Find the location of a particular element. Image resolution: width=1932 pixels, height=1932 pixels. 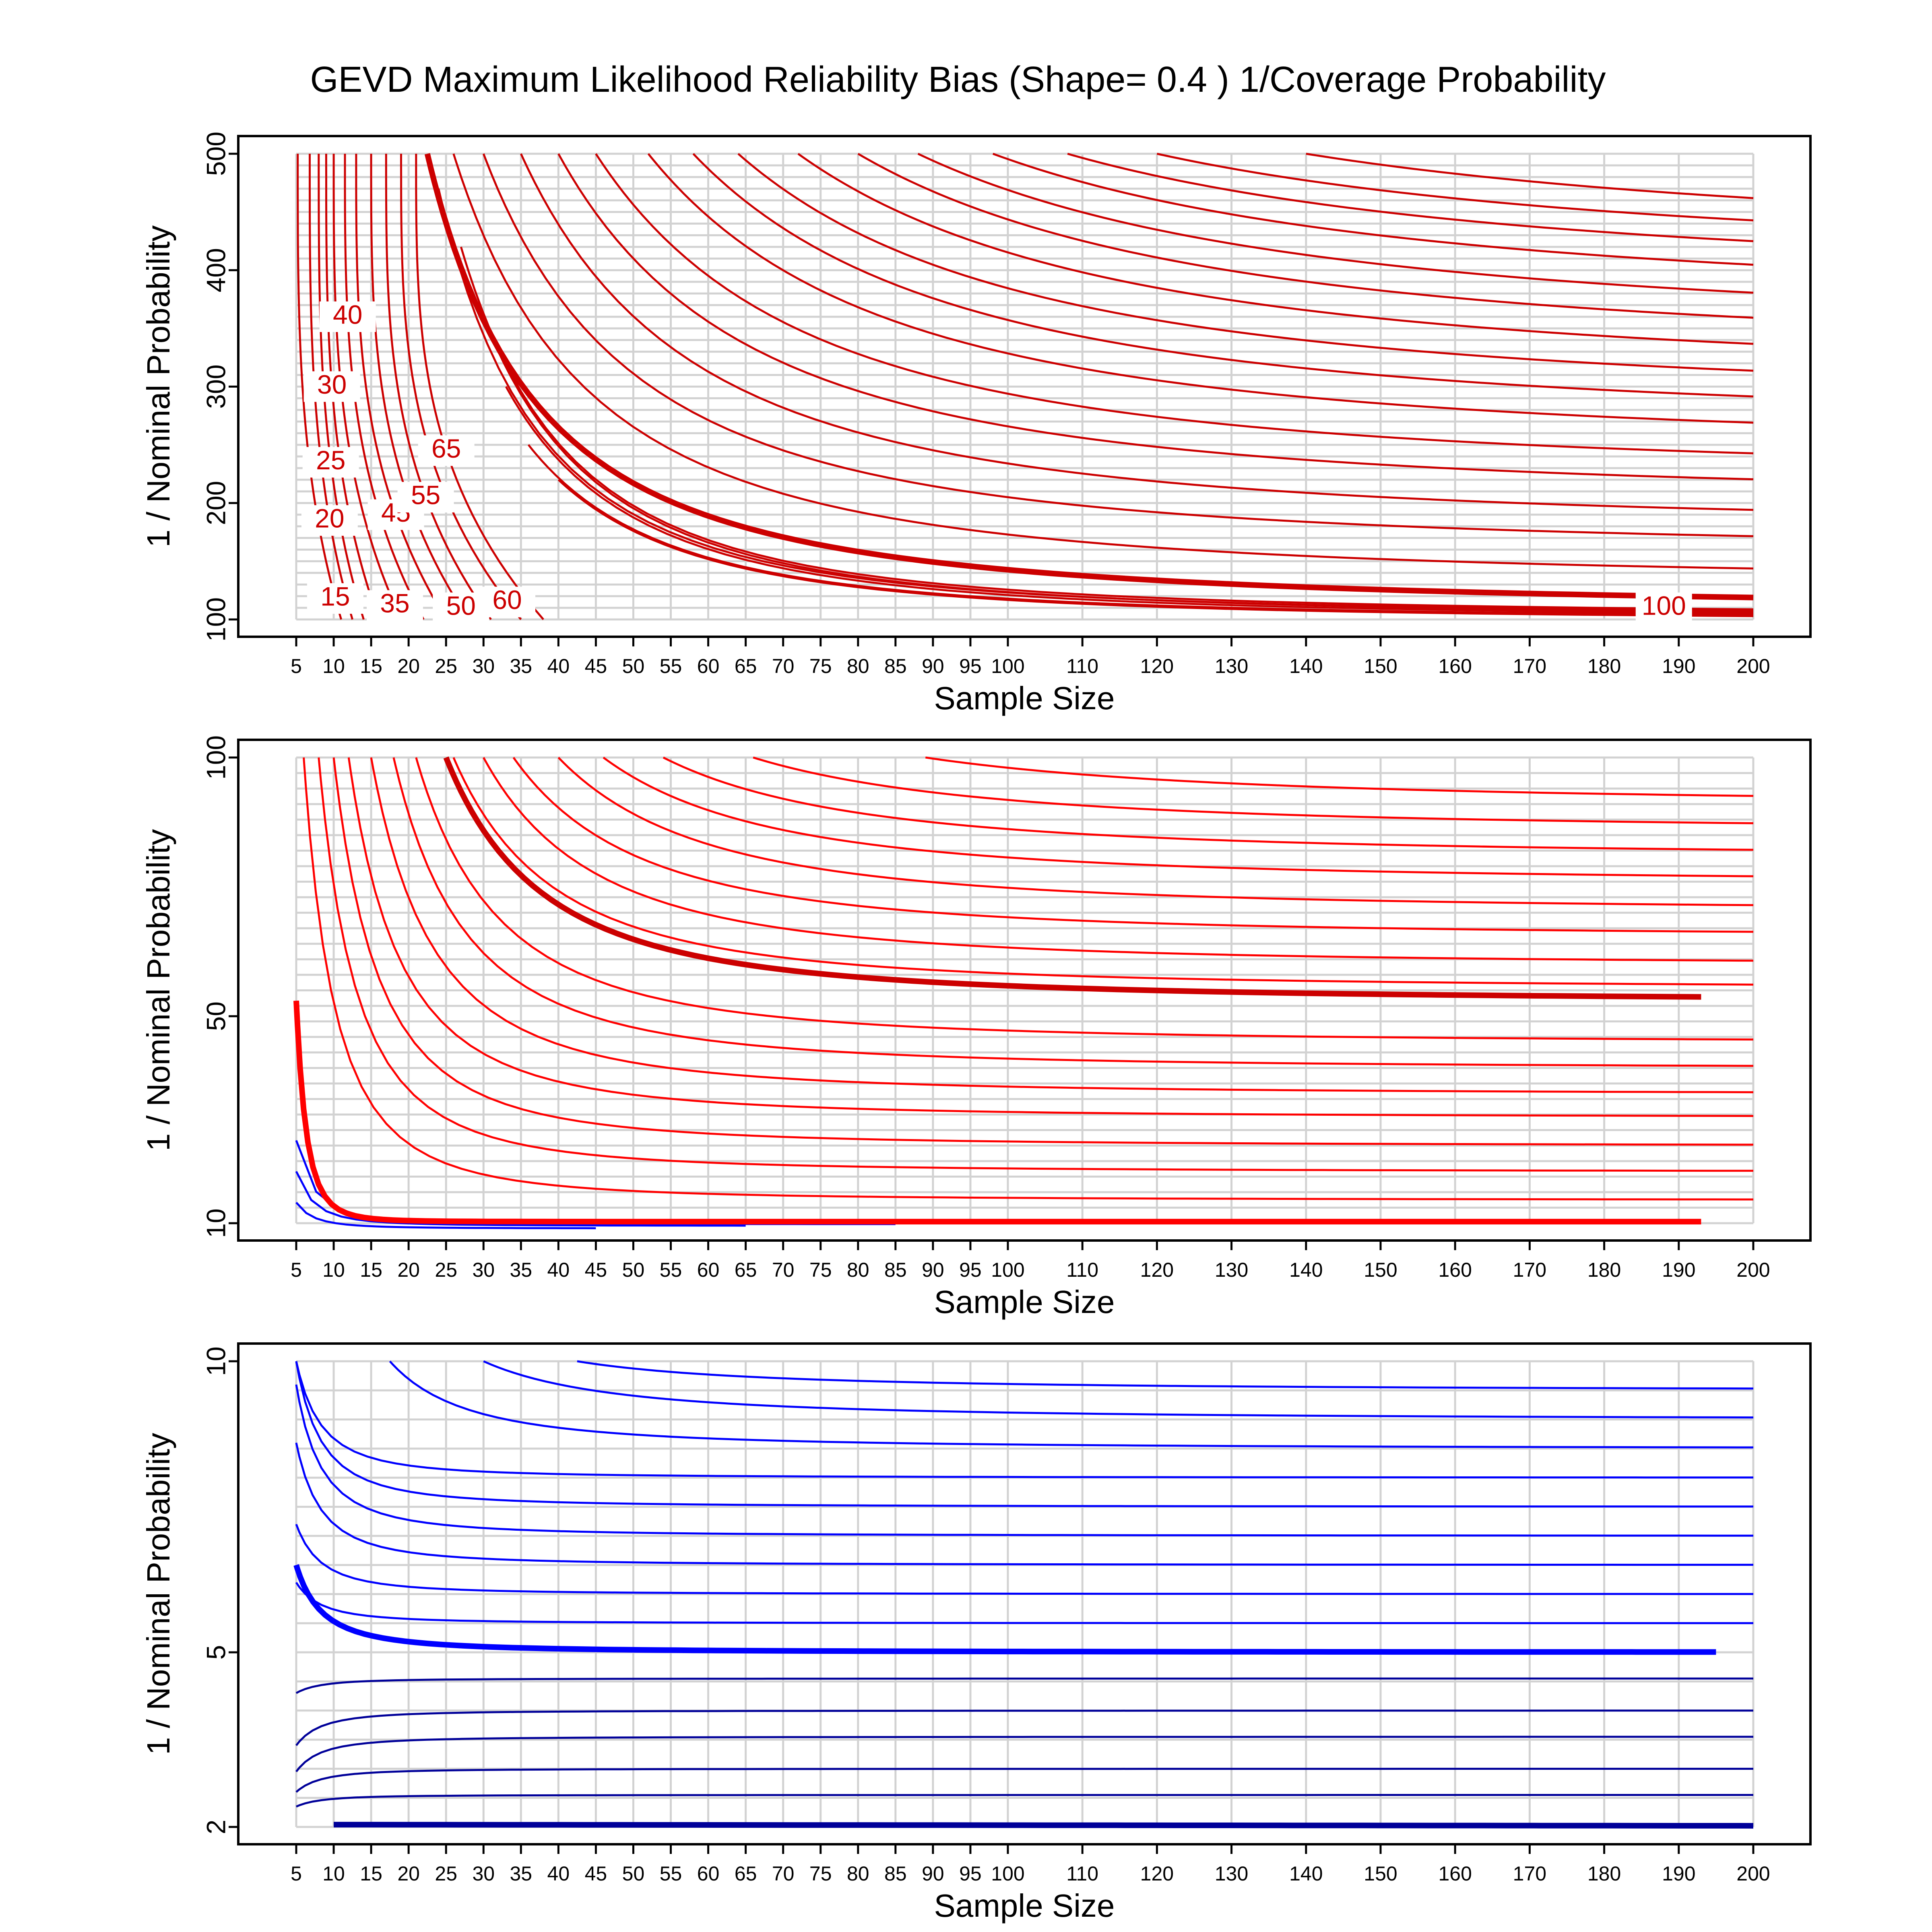

x-tick-label: 20 is located at coordinates (408, 1873).